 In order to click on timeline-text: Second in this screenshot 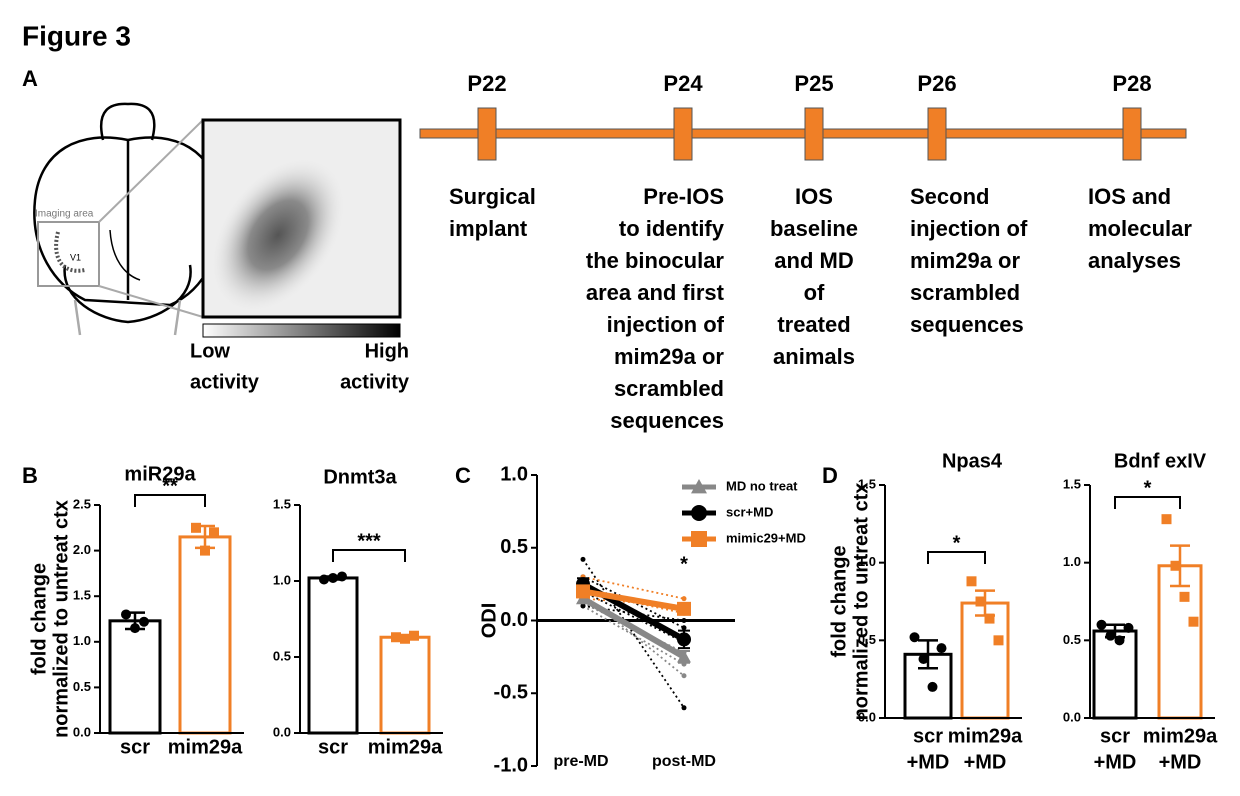, I will do `click(949, 196)`.